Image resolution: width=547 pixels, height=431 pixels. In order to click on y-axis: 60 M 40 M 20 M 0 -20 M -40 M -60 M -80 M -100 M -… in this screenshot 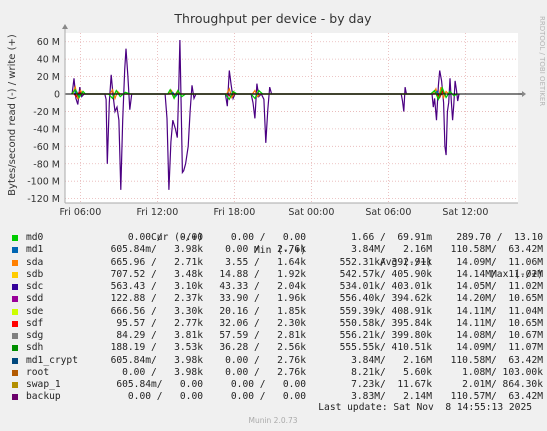, I will do `click(43, 121)`.